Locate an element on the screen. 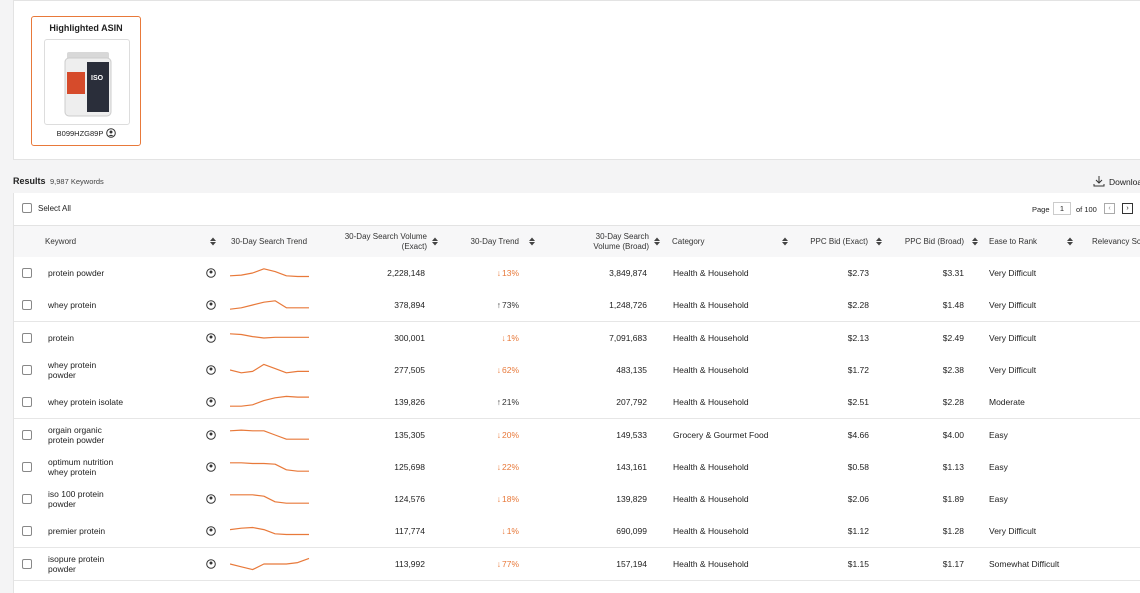 The width and height of the screenshot is (1140, 593). download-icon is located at coordinates (1099, 181).